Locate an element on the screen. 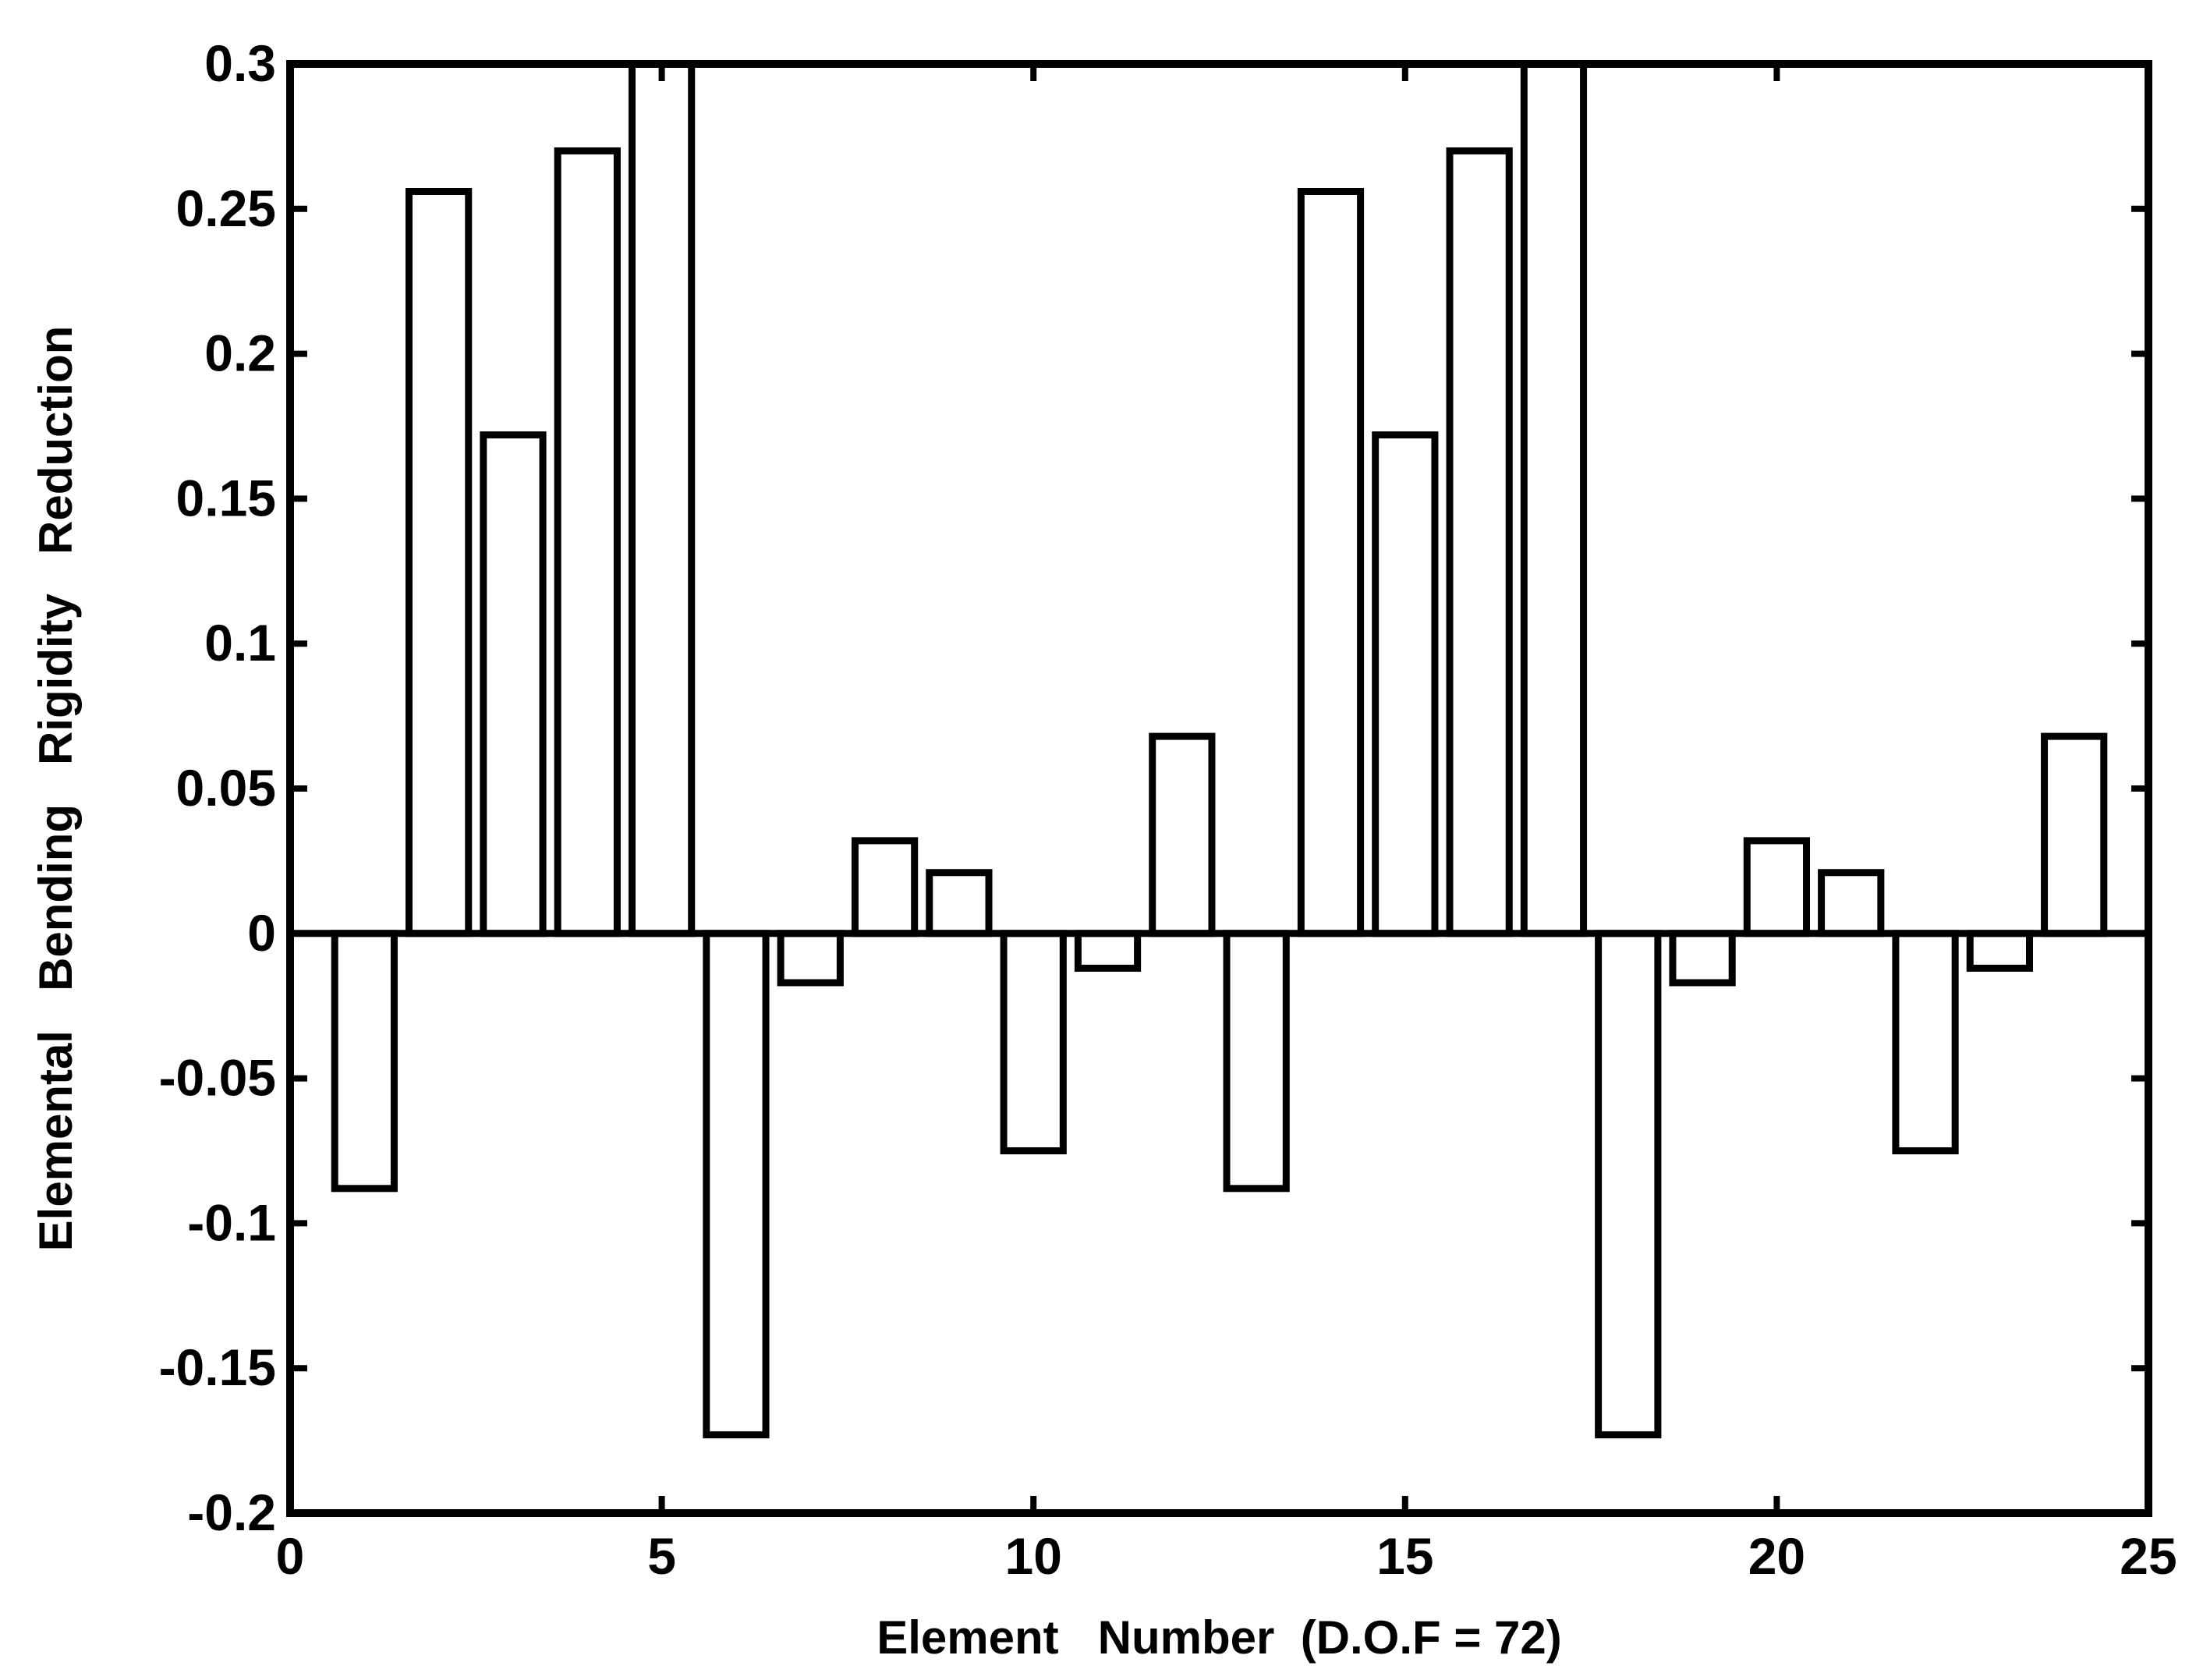 Image resolution: width=2196 pixels, height=1680 pixels. y-tick-label-0.25: 0.25 is located at coordinates (226, 208).